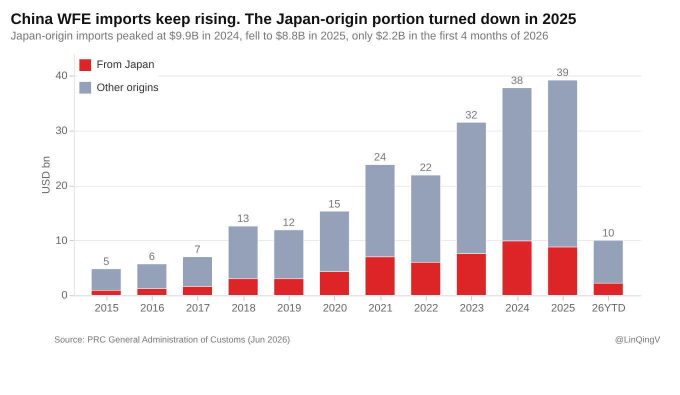 Image resolution: width=680 pixels, height=395 pixels. I want to click on total-label: 5, so click(106, 262).